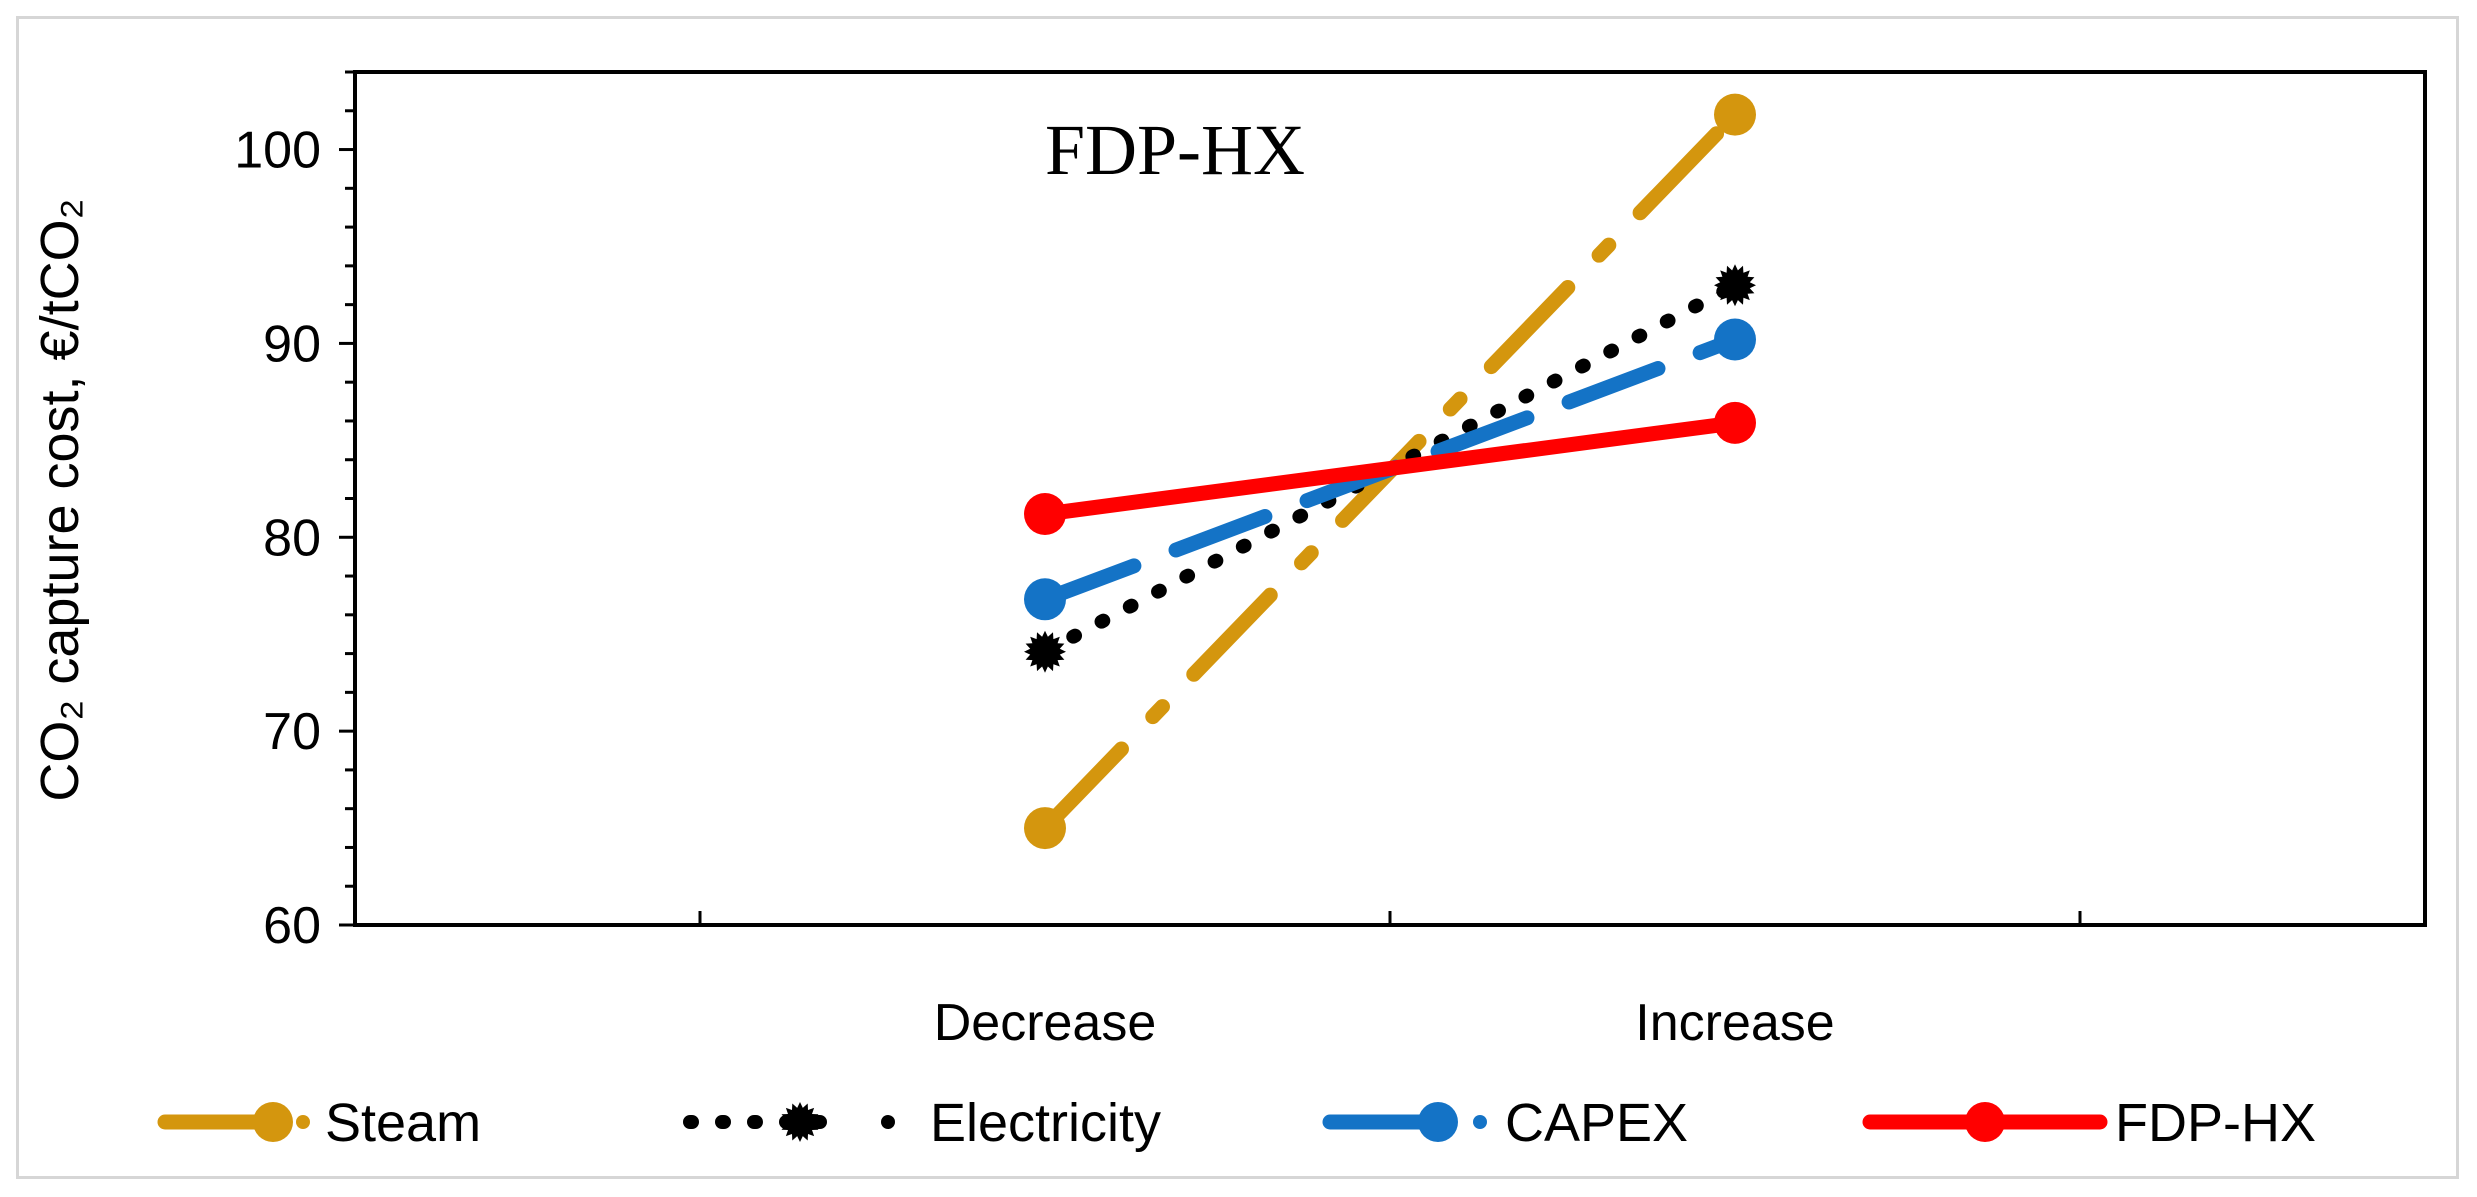 The width and height of the screenshot is (2477, 1197). Describe the element at coordinates (888, 1122) in the screenshot. I see `legend-line-electricity` at that location.